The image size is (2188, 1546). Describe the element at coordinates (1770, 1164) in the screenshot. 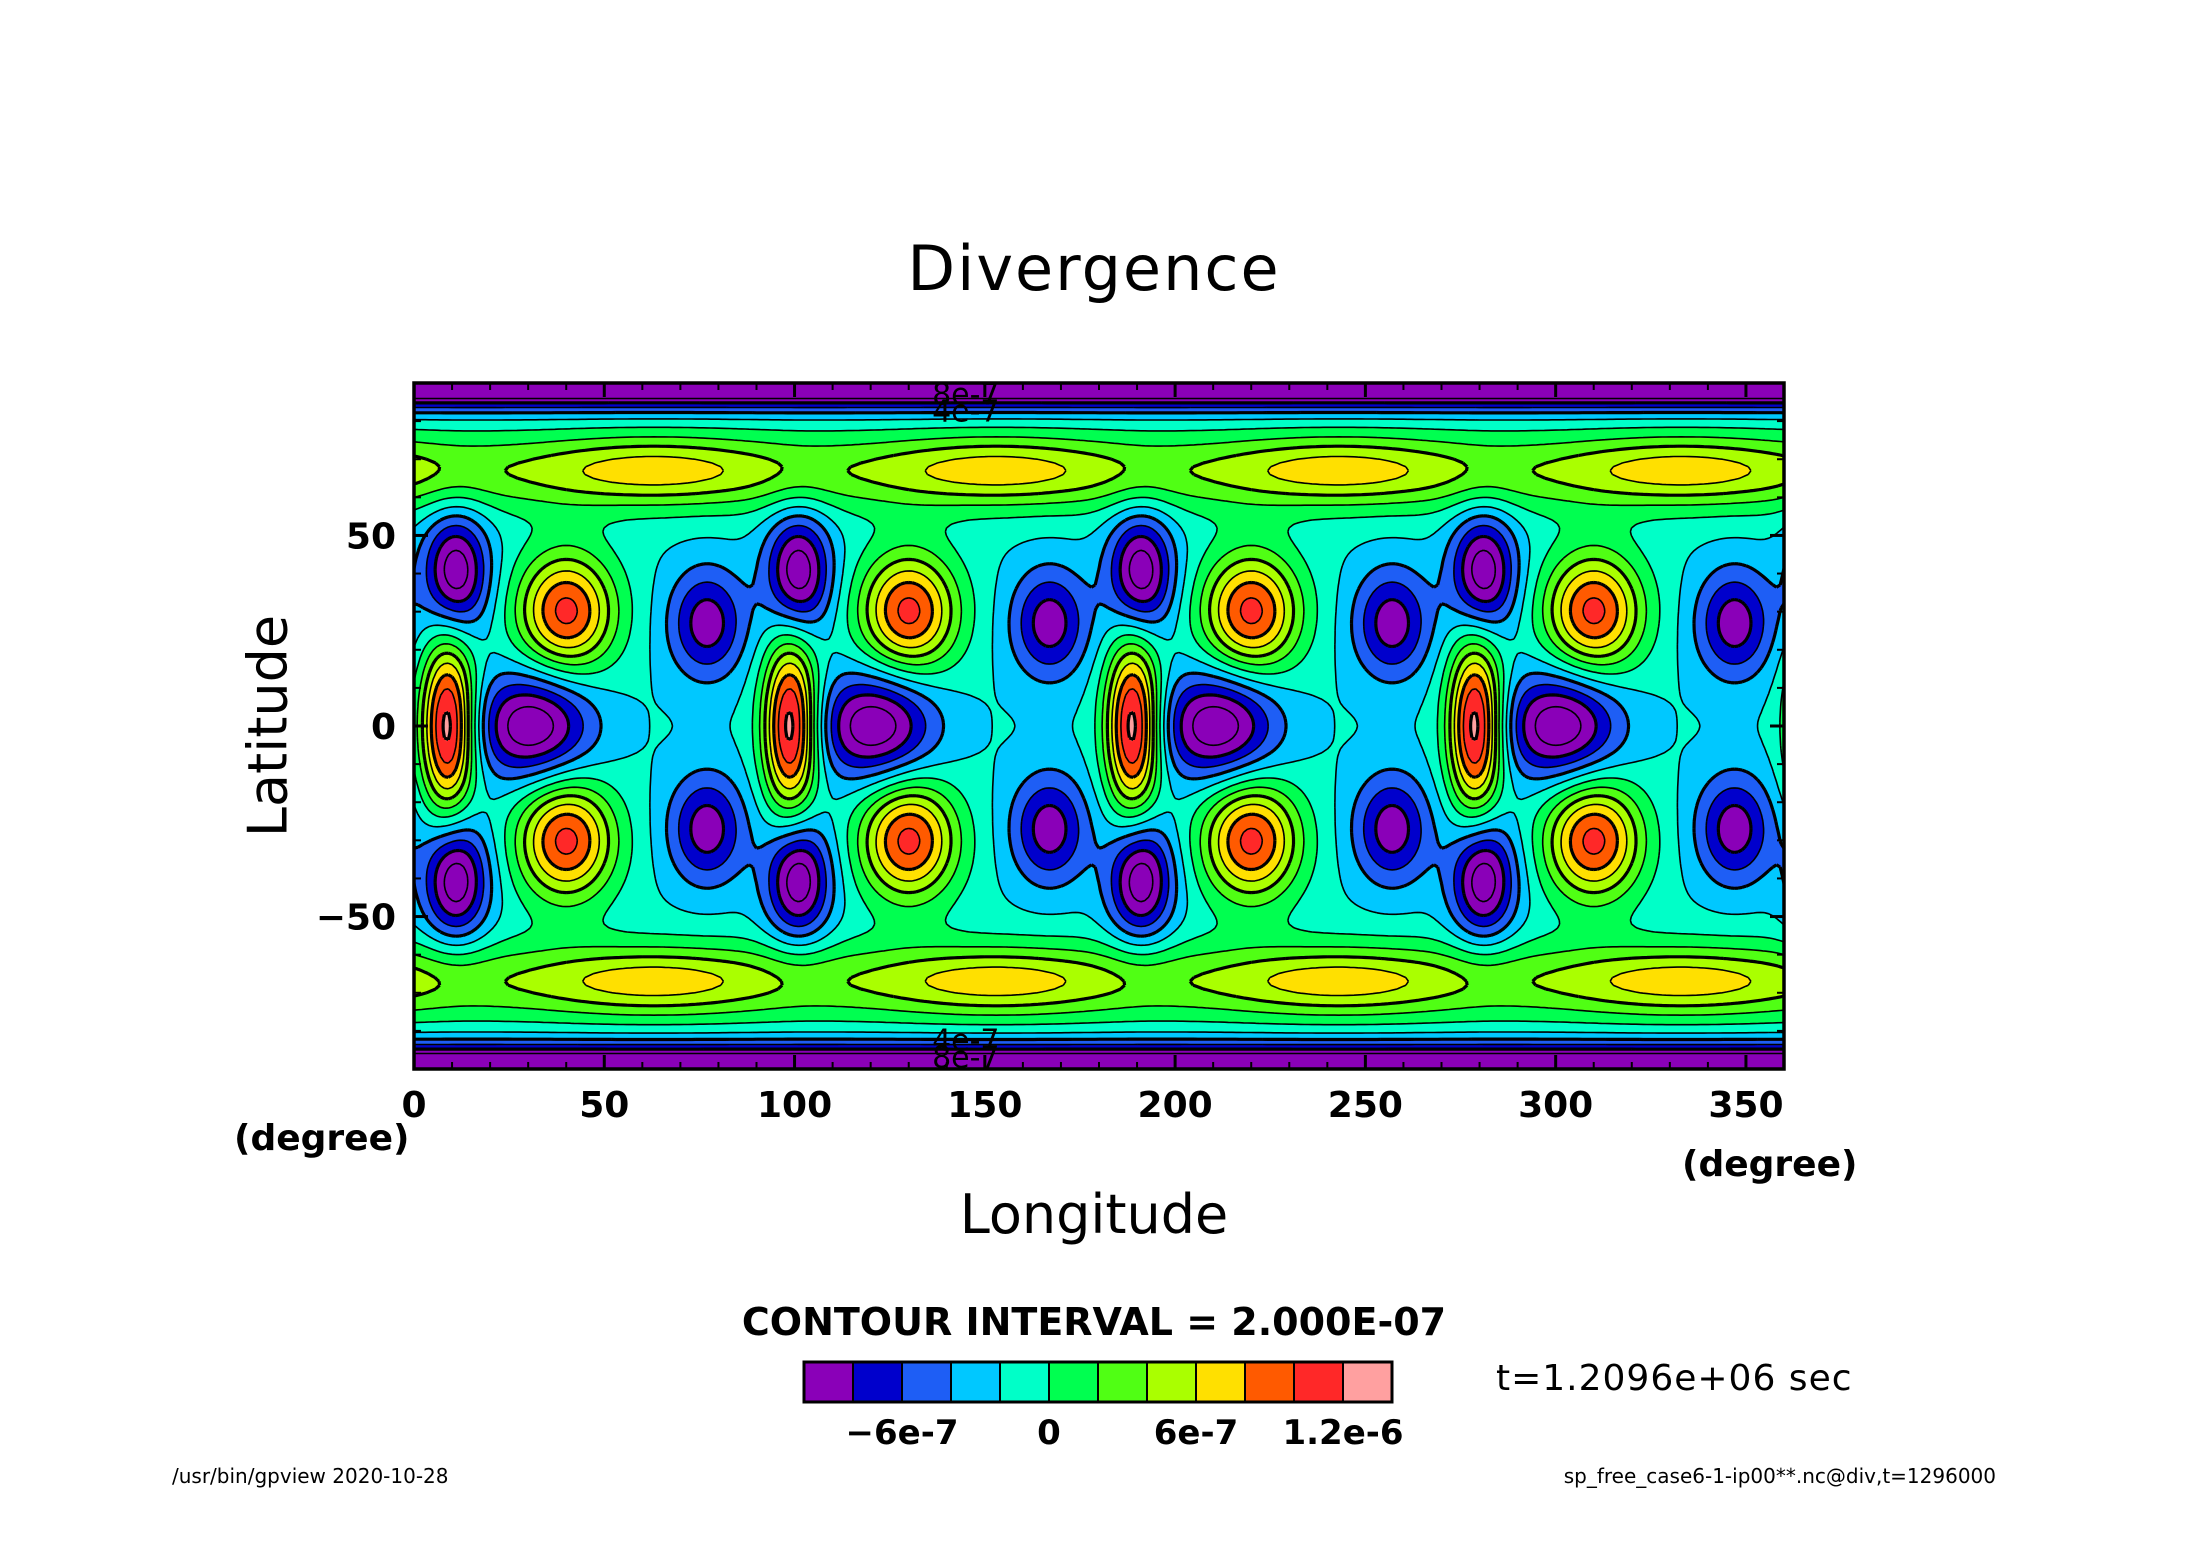

I see `x-axis-unit-right: (degree)` at that location.